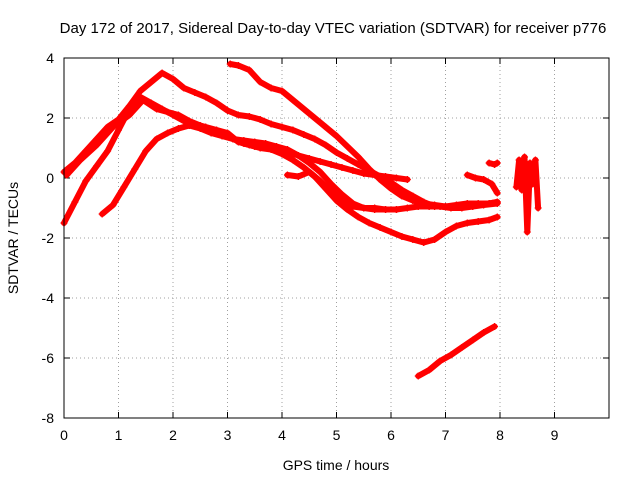 The image size is (640, 480). Describe the element at coordinates (337, 435) in the screenshot. I see `x-tick-label: 5` at that location.